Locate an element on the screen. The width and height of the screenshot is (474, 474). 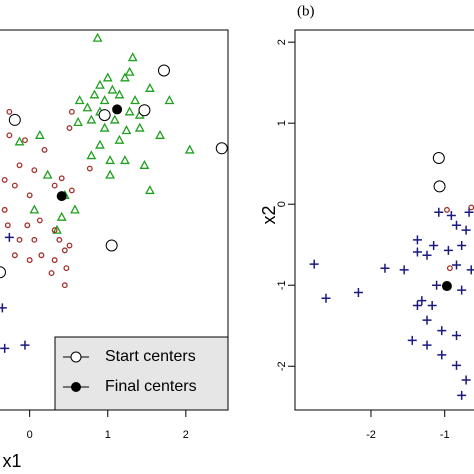
y-tick-label: 2 is located at coordinates (282, 42).